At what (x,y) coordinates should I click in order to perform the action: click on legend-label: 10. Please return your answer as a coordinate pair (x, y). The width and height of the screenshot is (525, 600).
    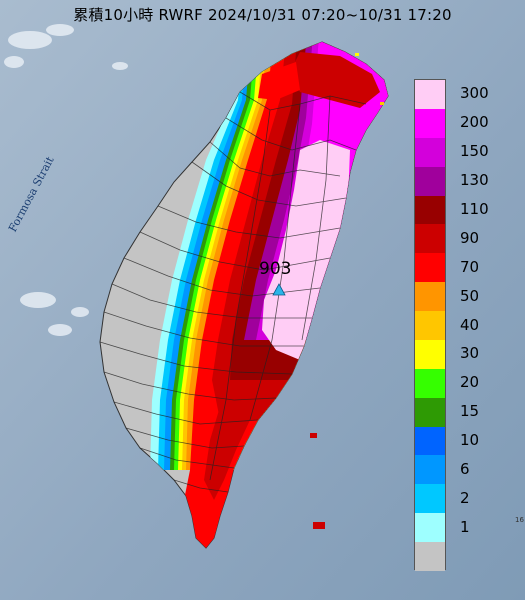
    Looking at the image, I should click on (470, 440).